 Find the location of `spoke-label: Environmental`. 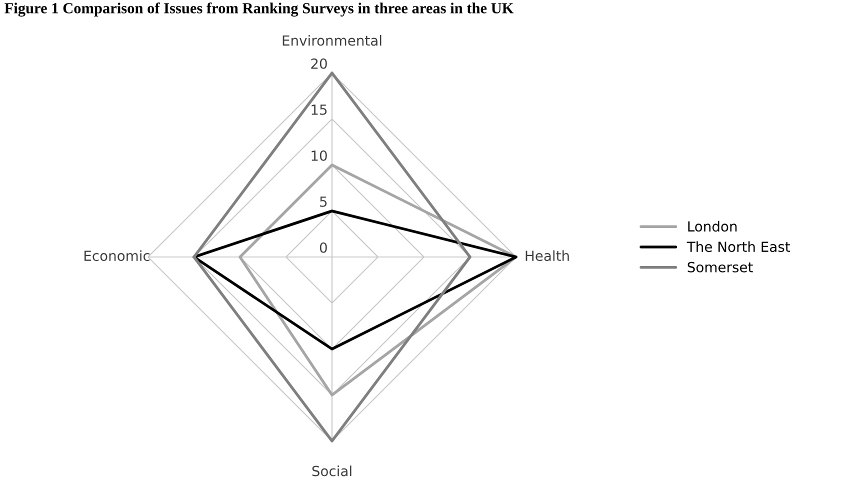

spoke-label: Environmental is located at coordinates (332, 40).